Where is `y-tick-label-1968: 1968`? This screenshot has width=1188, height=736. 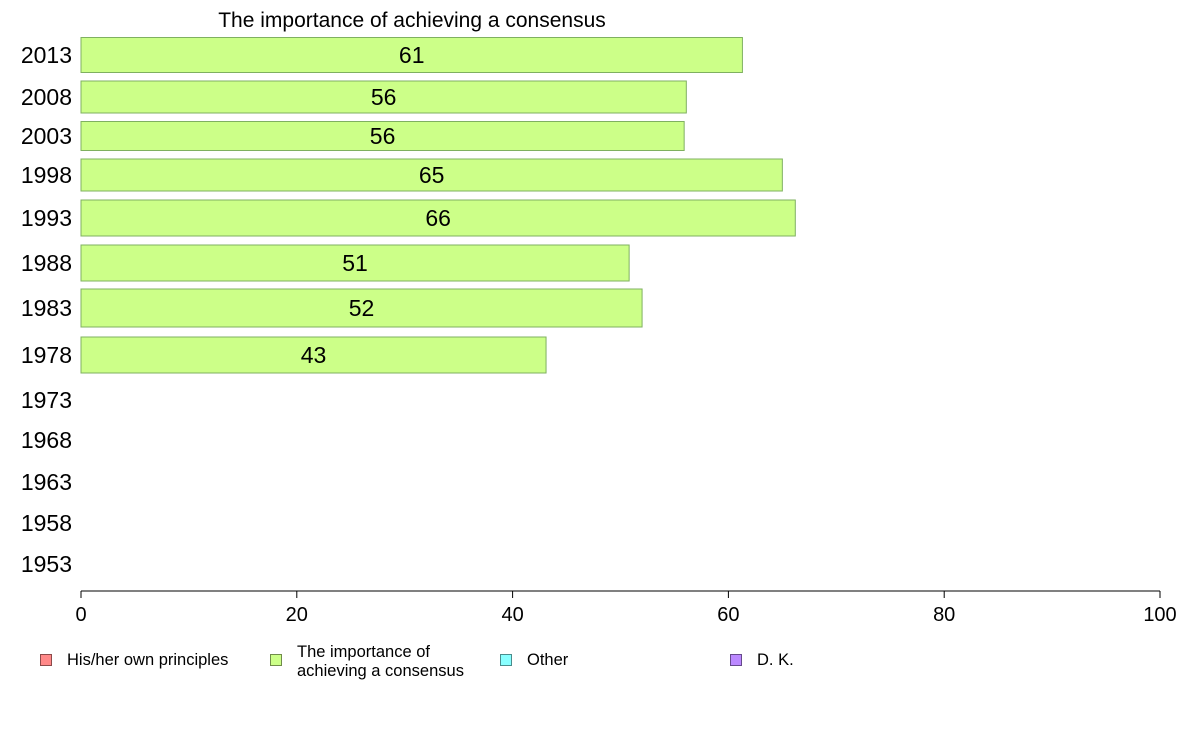 y-tick-label-1968: 1968 is located at coordinates (46, 440).